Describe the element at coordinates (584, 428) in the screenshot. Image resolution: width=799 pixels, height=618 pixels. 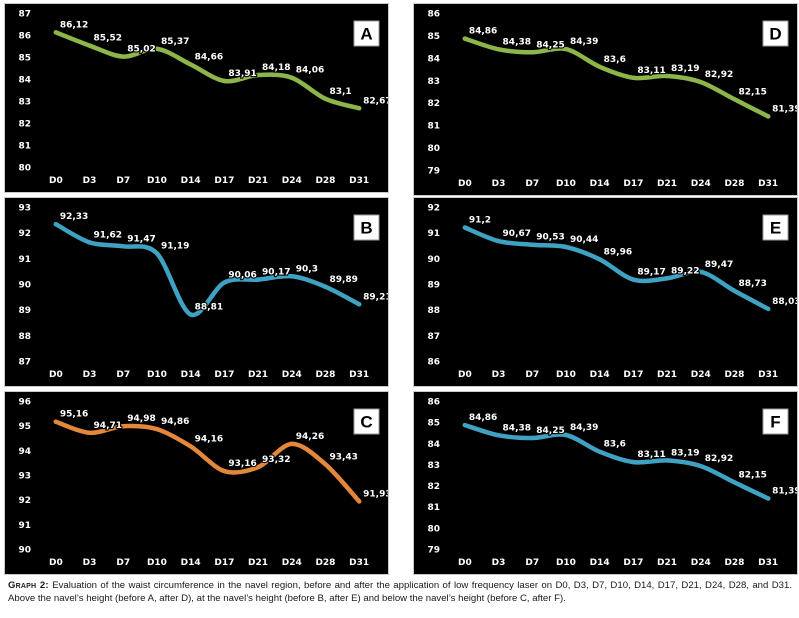
I see `data-label: 84,39` at that location.